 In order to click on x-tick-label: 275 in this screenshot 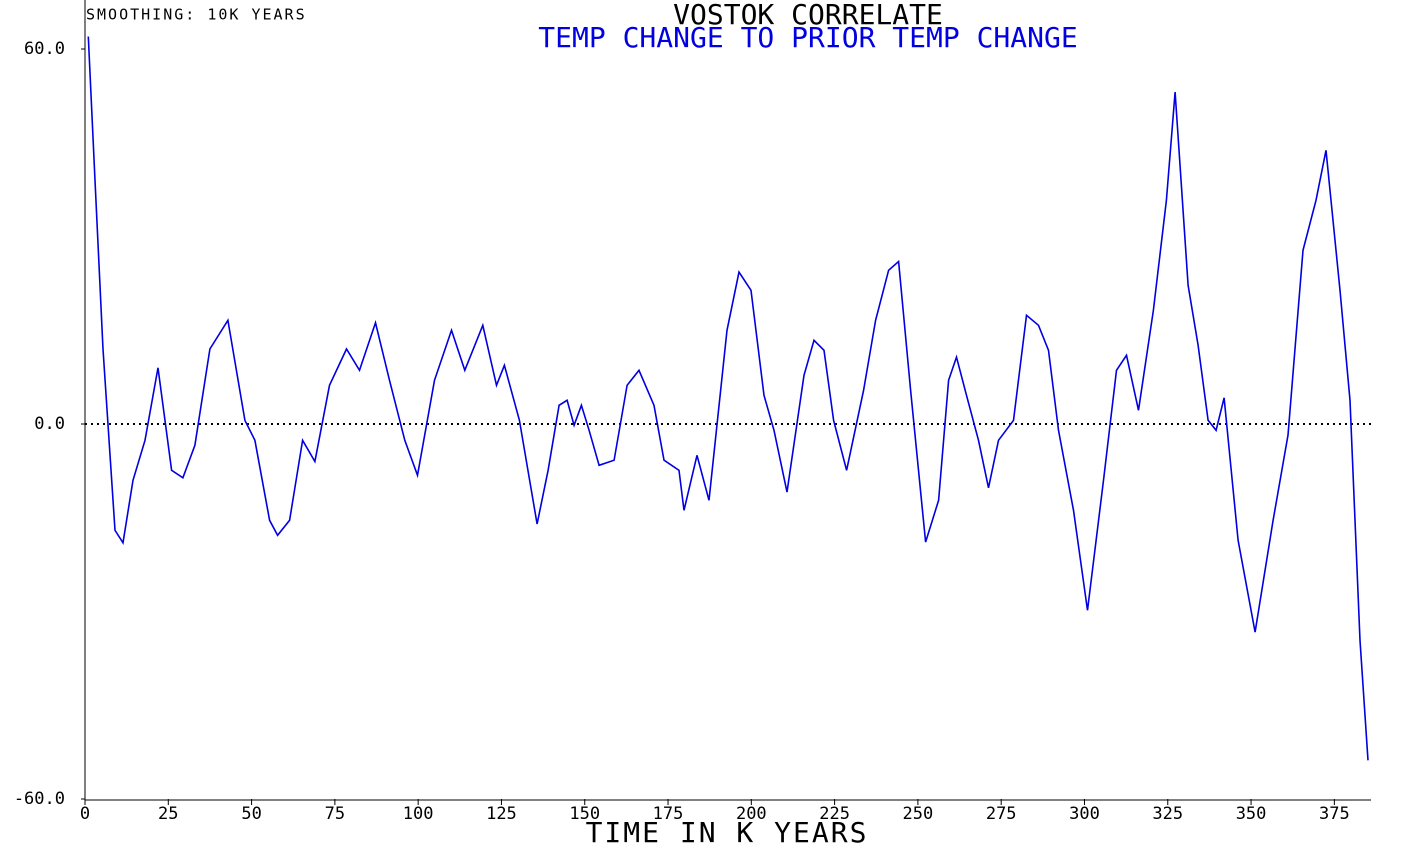, I will do `click(1001, 814)`.